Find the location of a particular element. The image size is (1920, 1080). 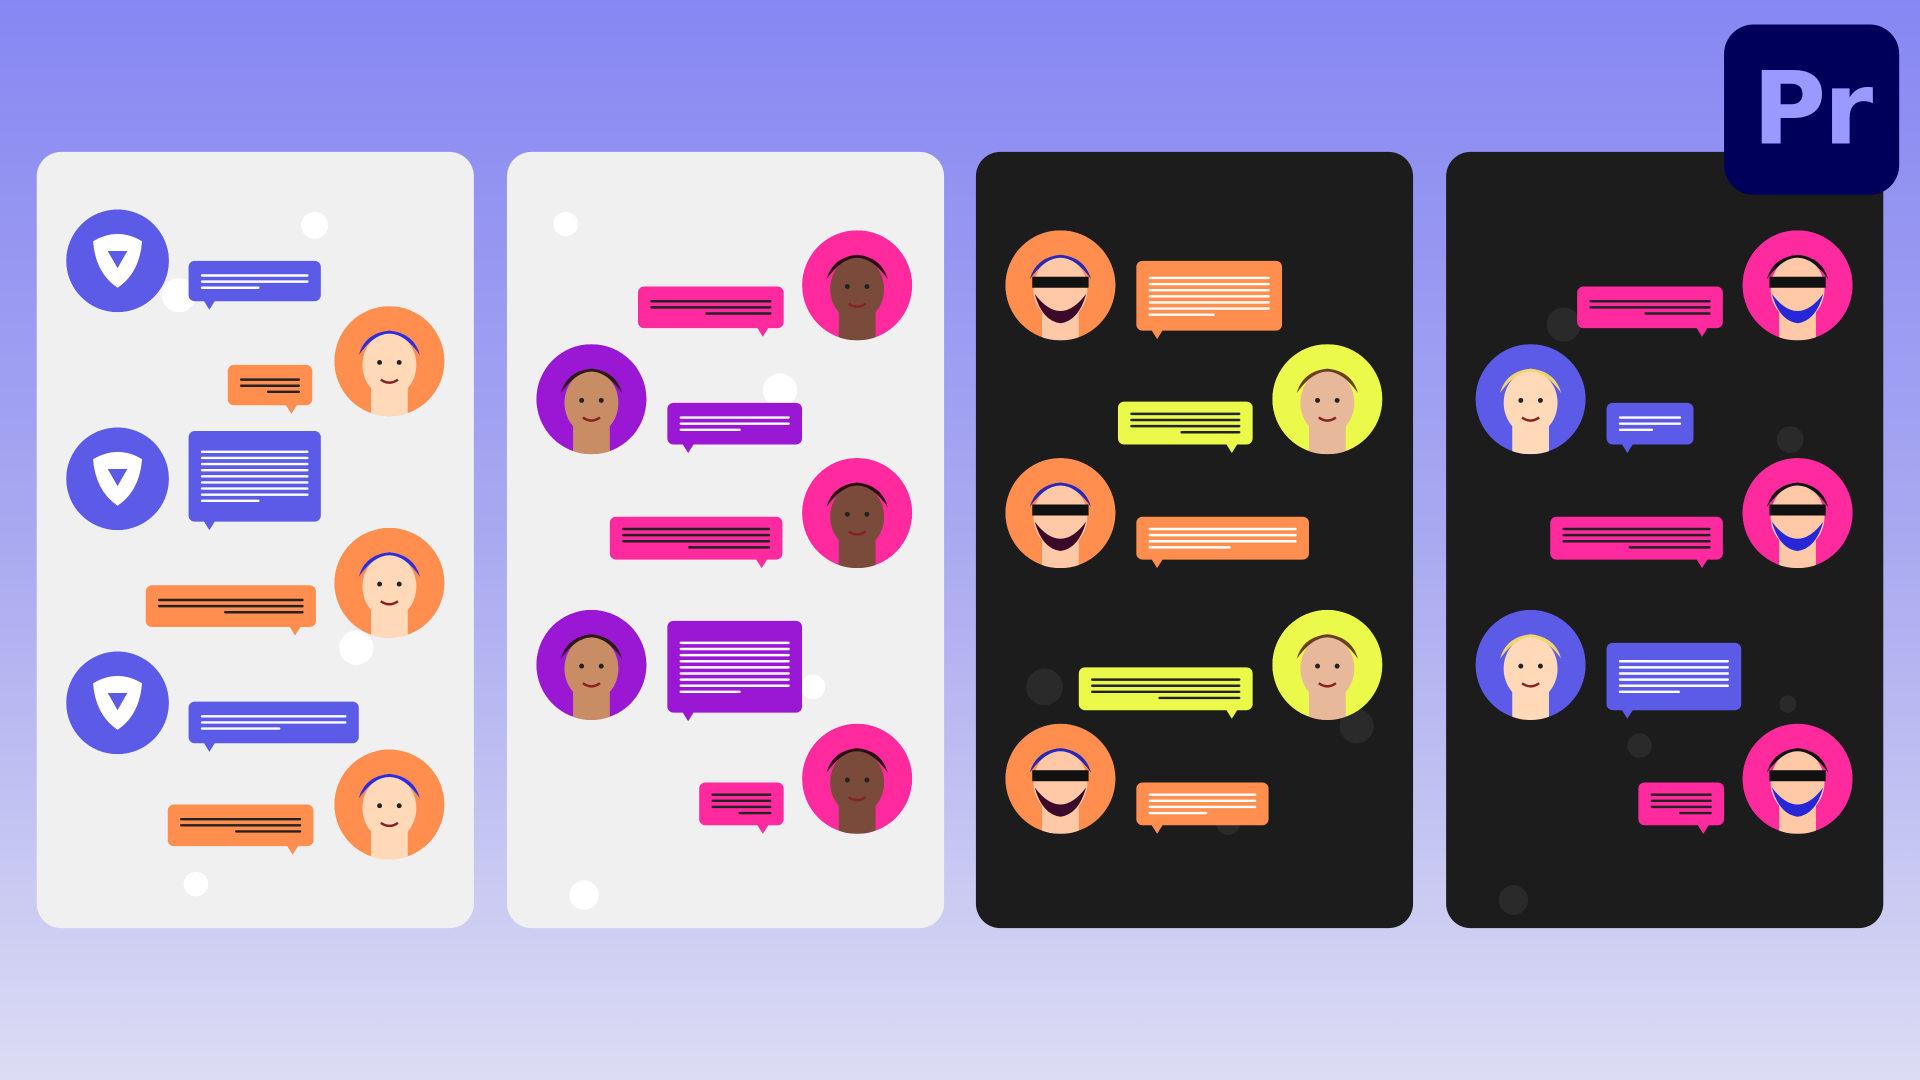

blue-haired-woman-illustration is located at coordinates (389, 361).